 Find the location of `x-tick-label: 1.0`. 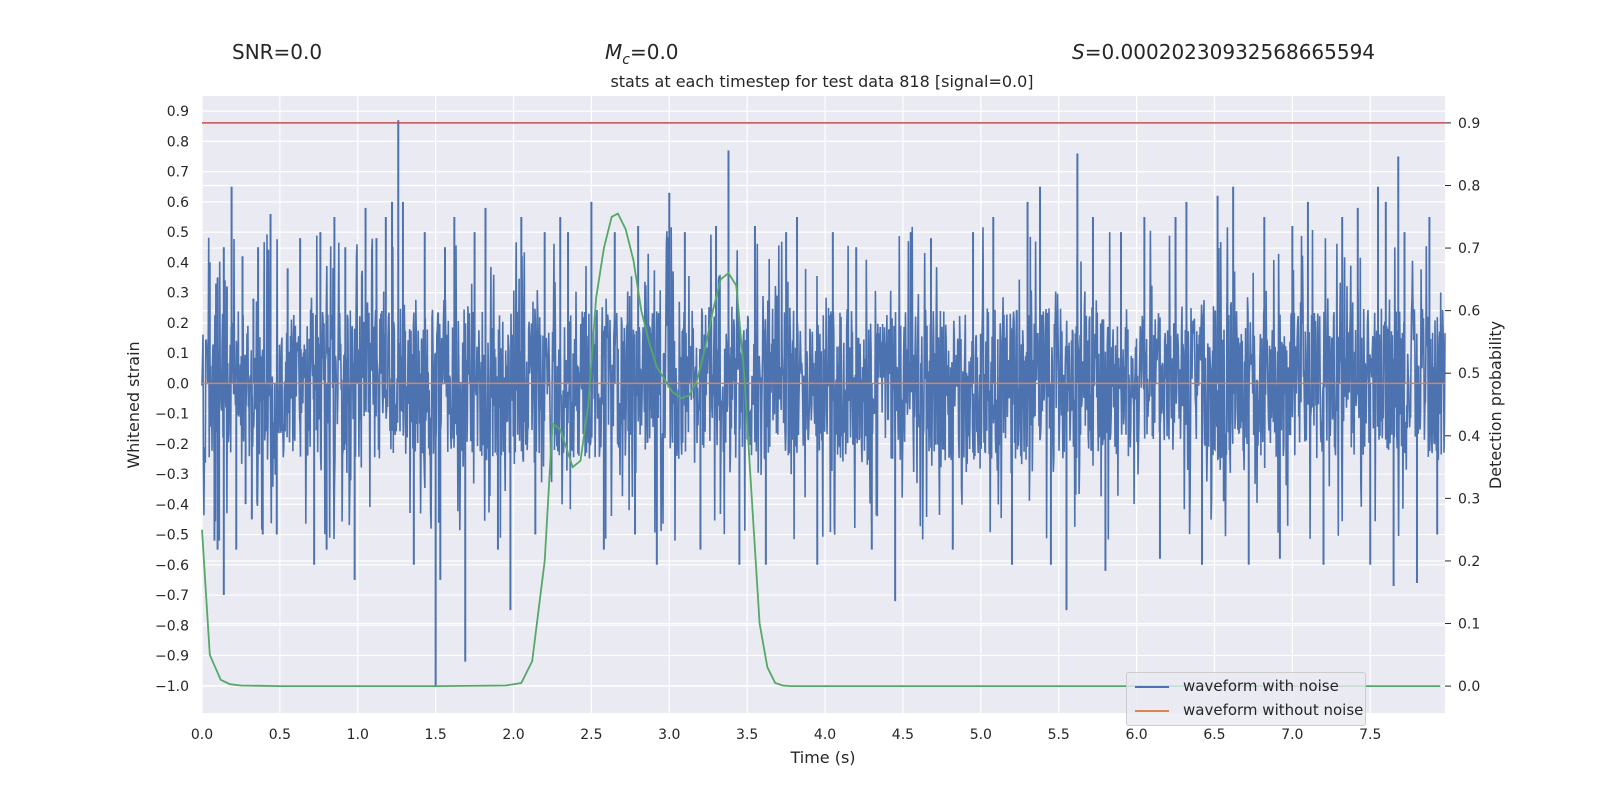

x-tick-label: 1.0 is located at coordinates (358, 735).